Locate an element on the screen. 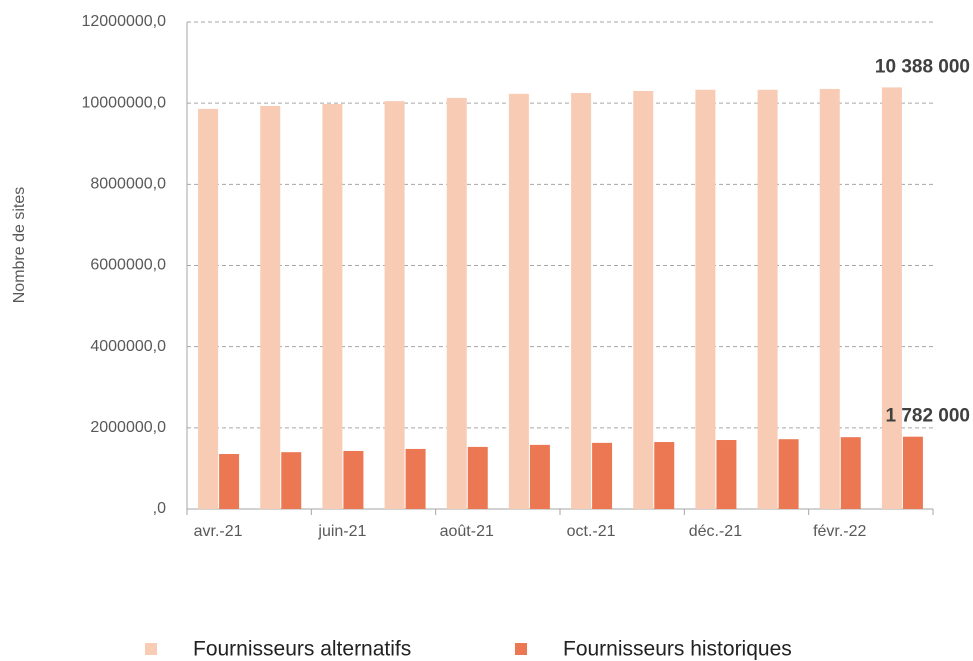 This screenshot has width=973, height=661. y-tick-label: ,0 is located at coordinates (159, 508).